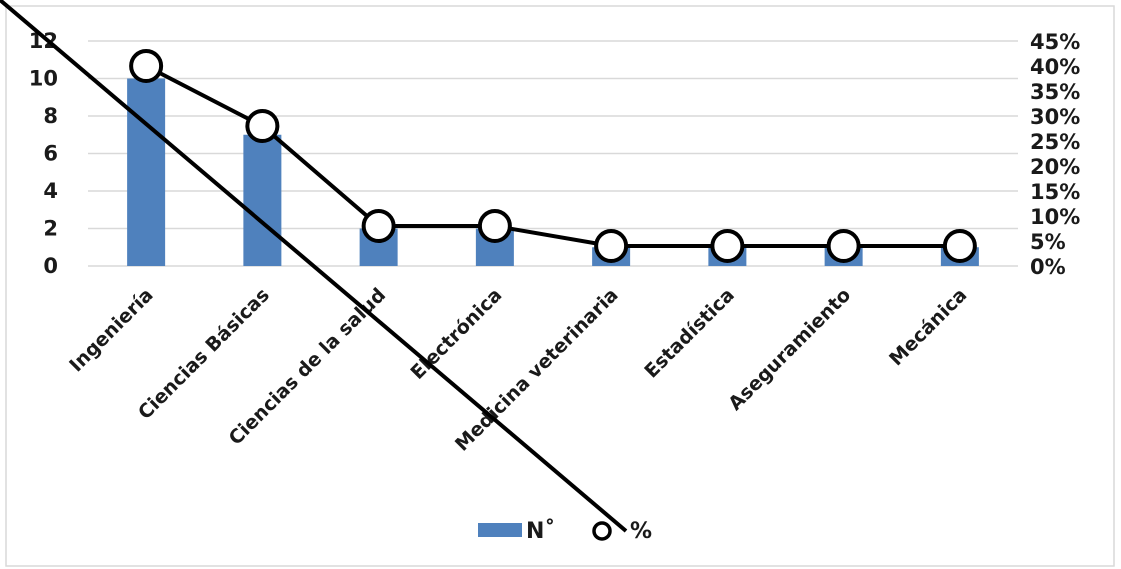 This screenshot has height=569, width=1121. Describe the element at coordinates (1055, 92) in the screenshot. I see `right-tick-label: 35%` at that location.